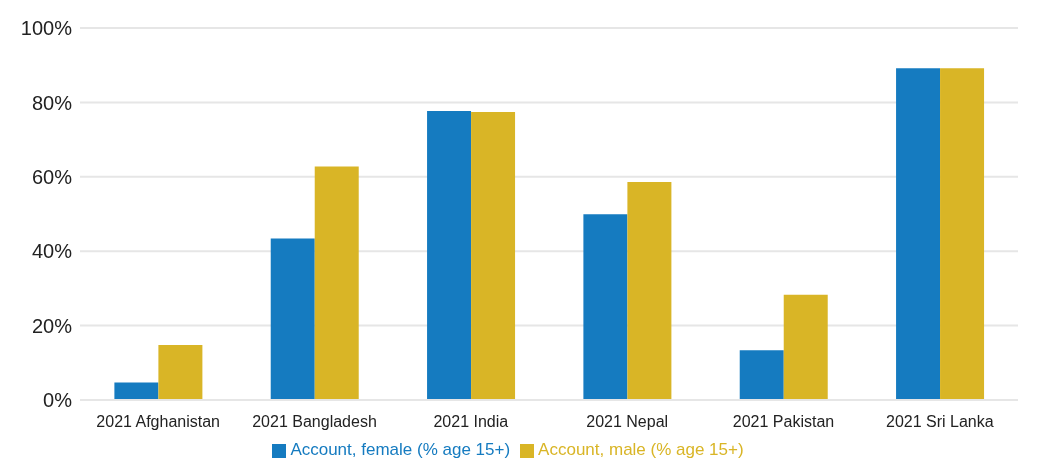 This screenshot has width=1038, height=470. What do you see at coordinates (471, 422) in the screenshot?
I see `x-tick-label: 2021 India` at bounding box center [471, 422].